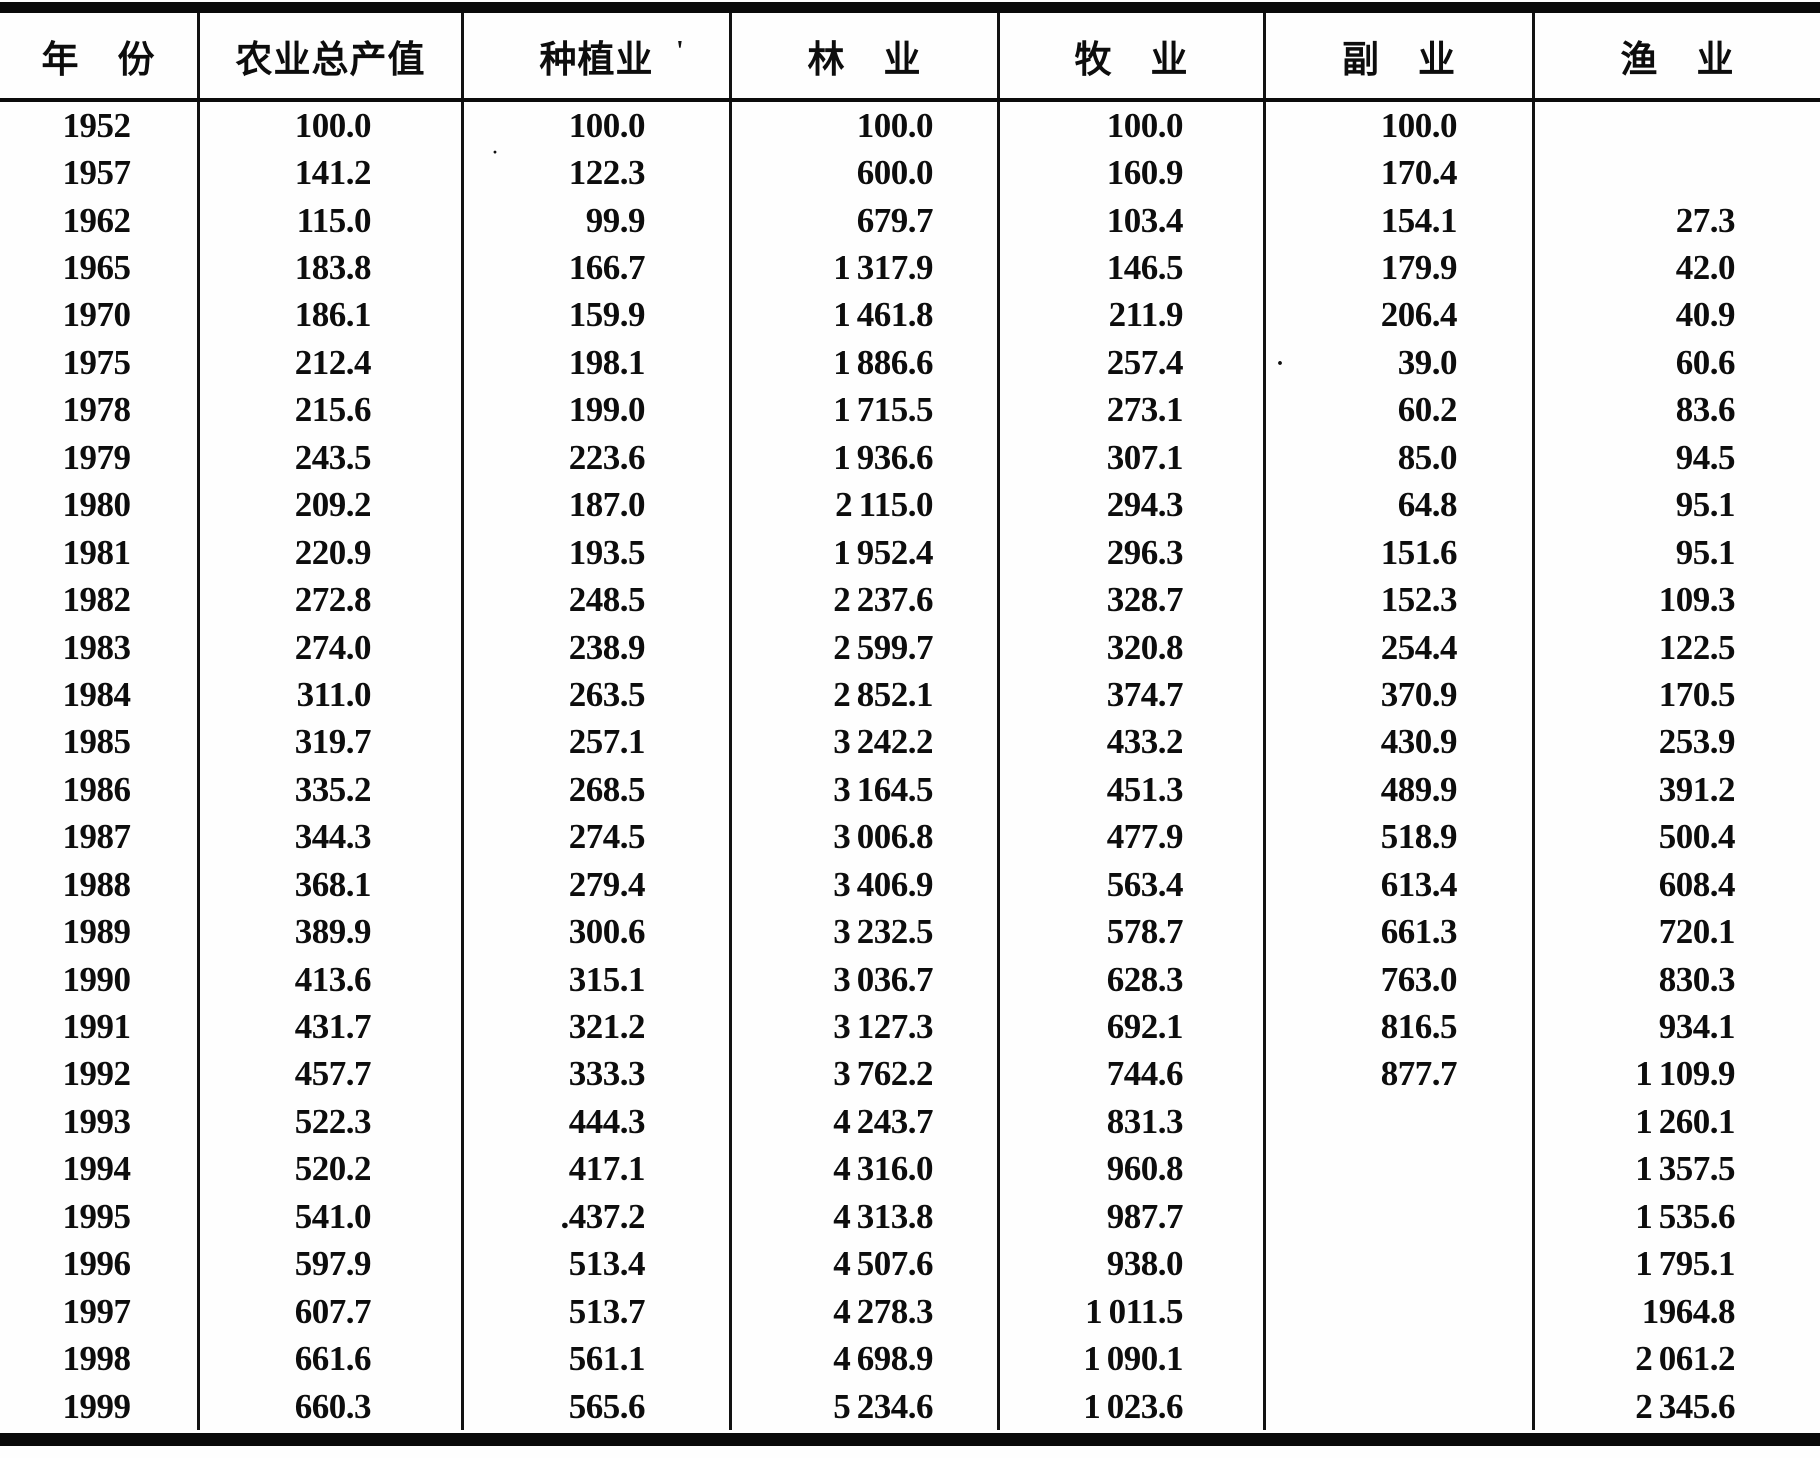 Image resolution: width=1820 pixels, height=1458 pixels. I want to click on table-row: 1952 100.0 100.0 100.0 100.0 100.0, so click(910, 126).